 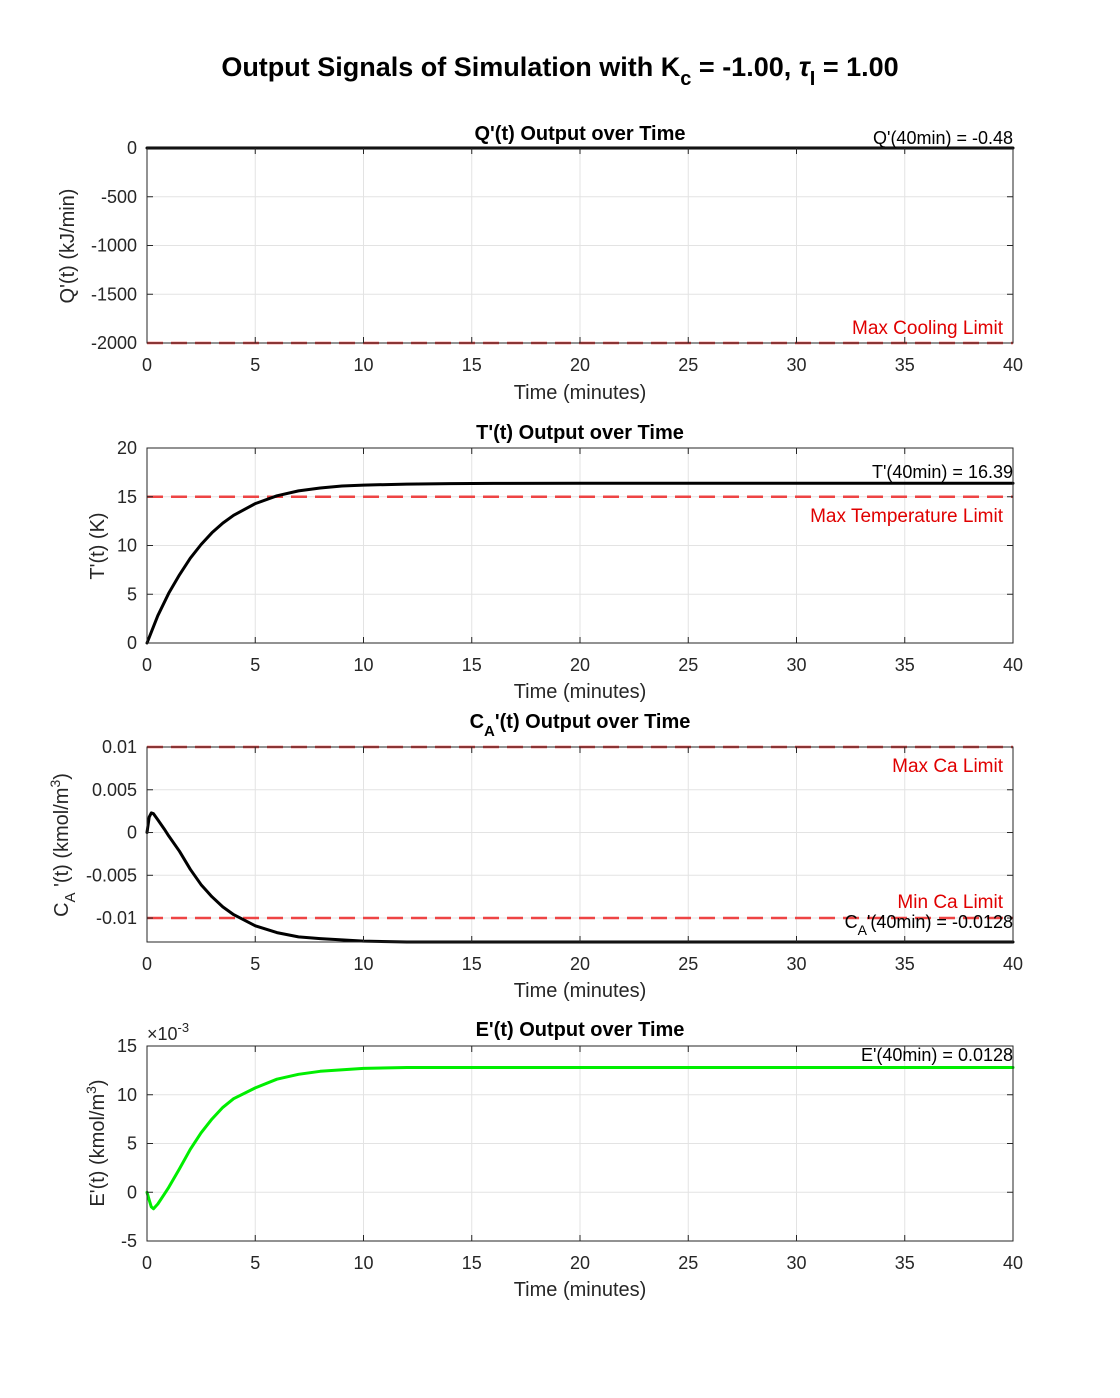 I want to click on q-x-ticks: 0 5 10 15 20 25 30 35 40, so click(x=582, y=261).